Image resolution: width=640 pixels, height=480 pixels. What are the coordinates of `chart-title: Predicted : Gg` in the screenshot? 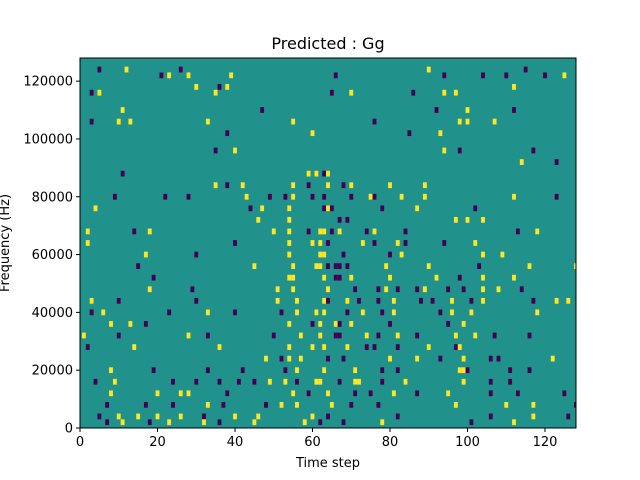 It's located at (327, 43).